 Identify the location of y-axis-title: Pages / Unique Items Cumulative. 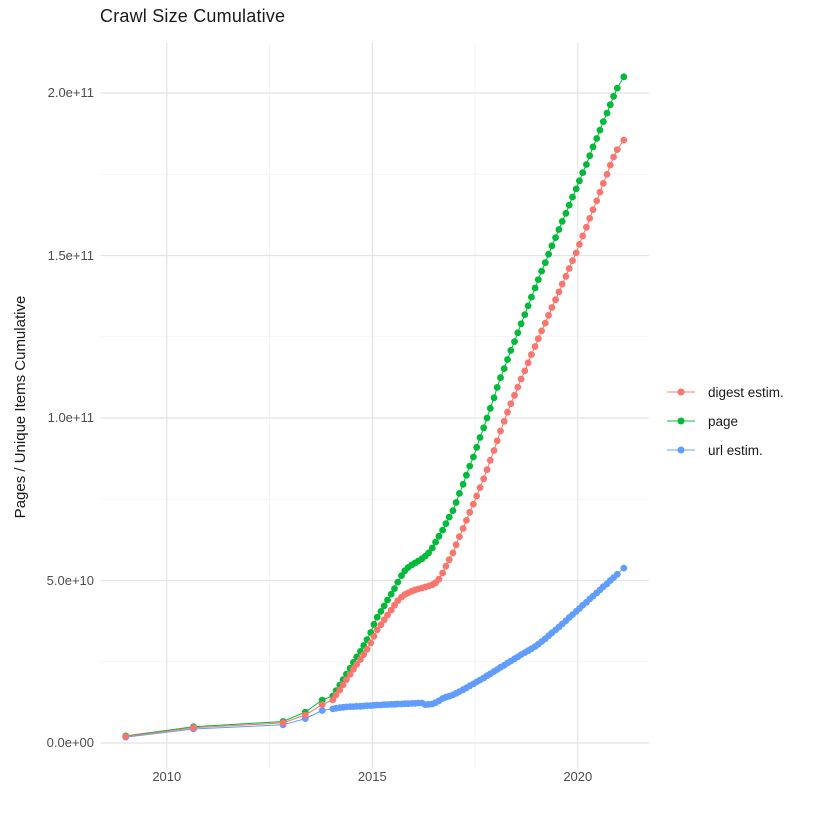
(20, 407).